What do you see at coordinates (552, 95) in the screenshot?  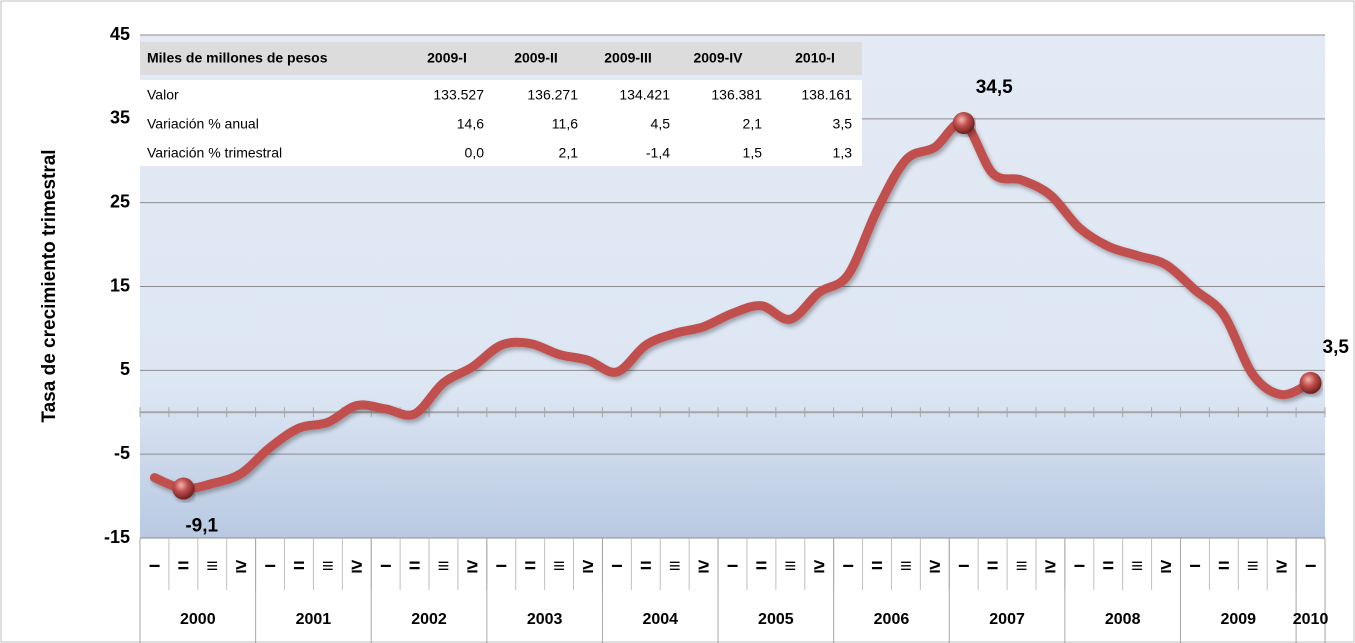 I see `table-cell: 136.271` at bounding box center [552, 95].